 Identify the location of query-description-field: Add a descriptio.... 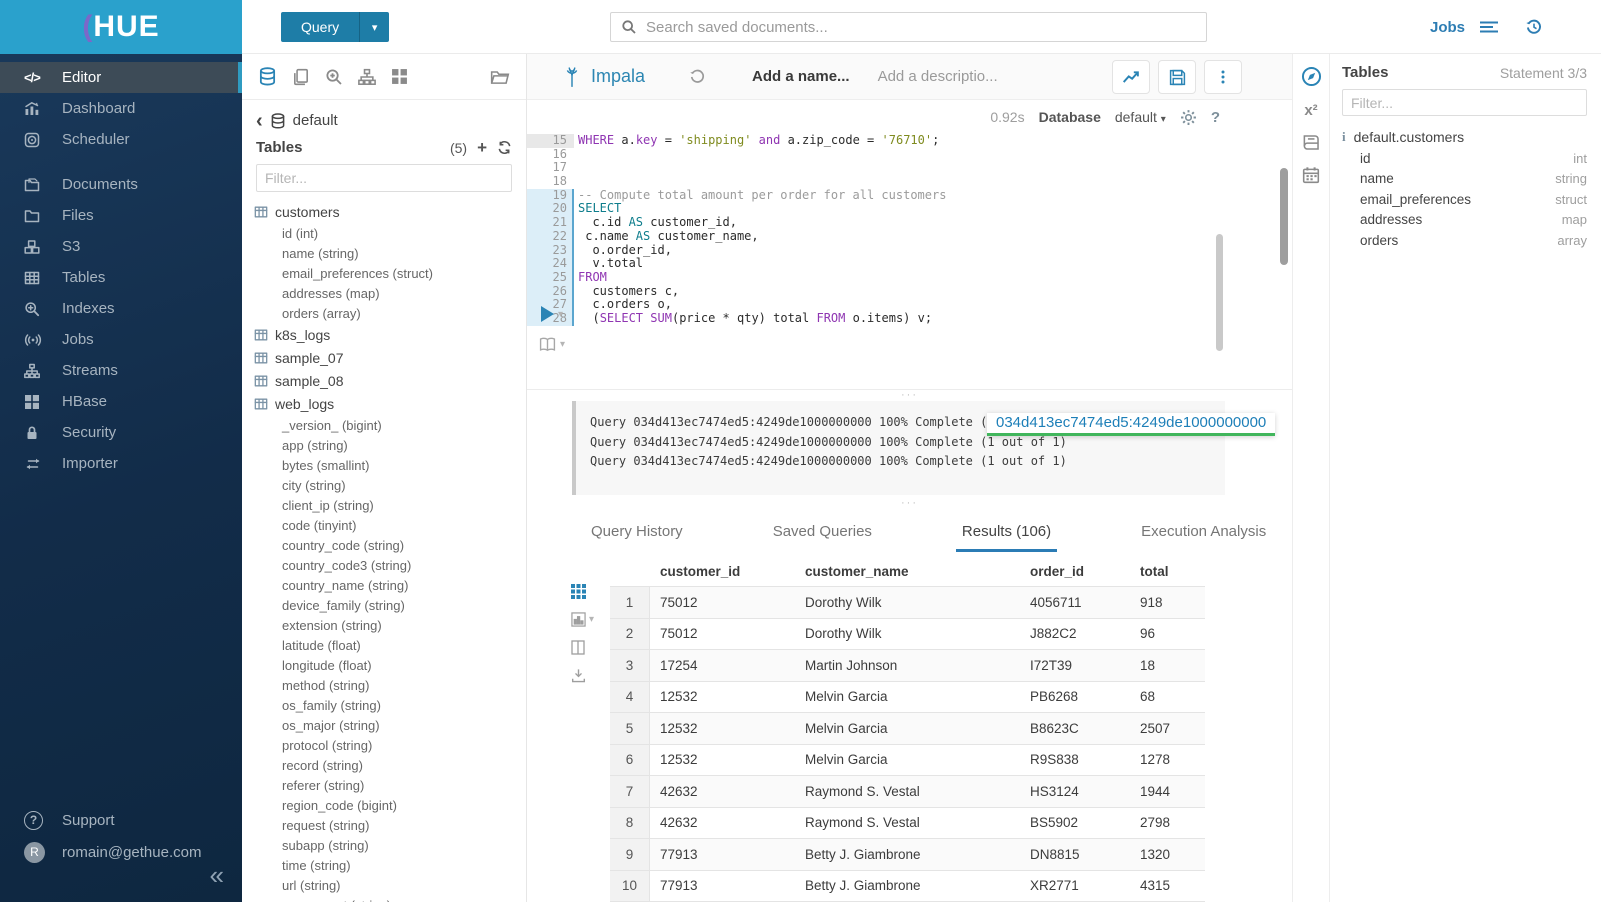
(937, 76).